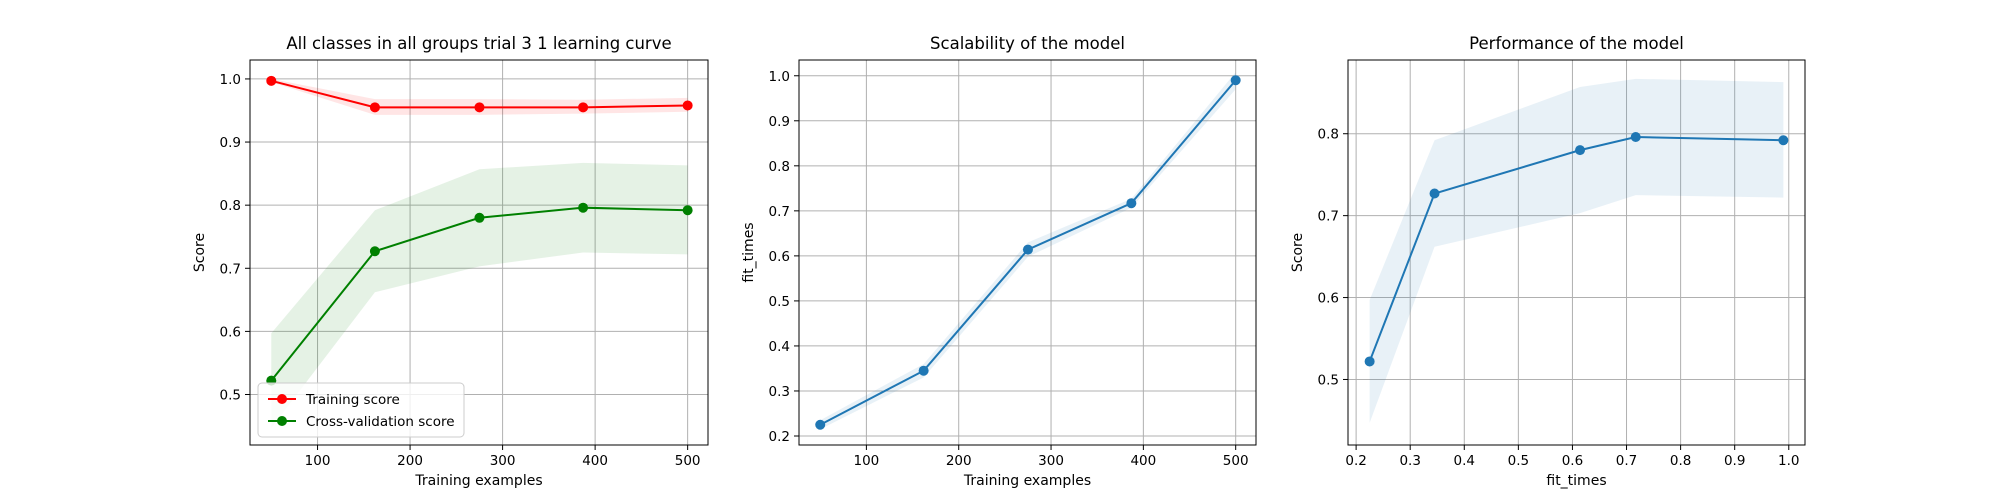  What do you see at coordinates (352, 400) in the screenshot?
I see `legend-label: Training score` at bounding box center [352, 400].